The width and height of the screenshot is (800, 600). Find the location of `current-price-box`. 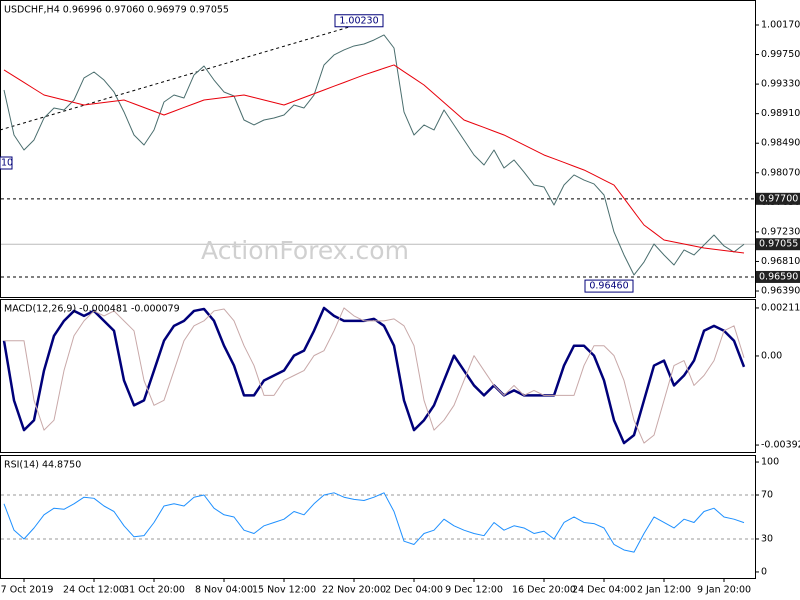

current-price-box is located at coordinates (778, 244).